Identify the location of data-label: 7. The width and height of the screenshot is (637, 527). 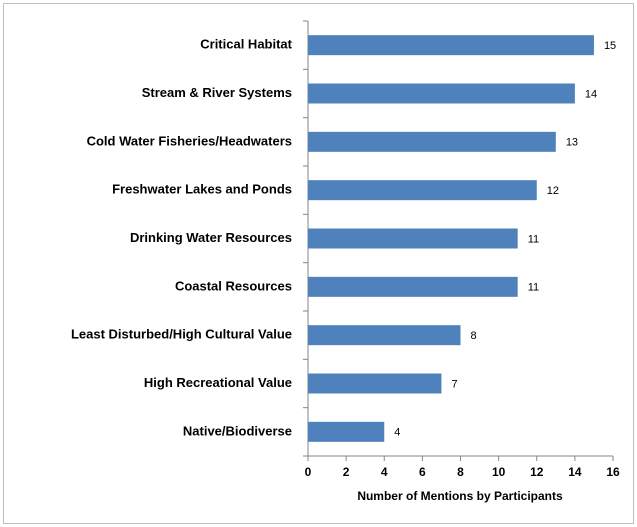
(454, 384).